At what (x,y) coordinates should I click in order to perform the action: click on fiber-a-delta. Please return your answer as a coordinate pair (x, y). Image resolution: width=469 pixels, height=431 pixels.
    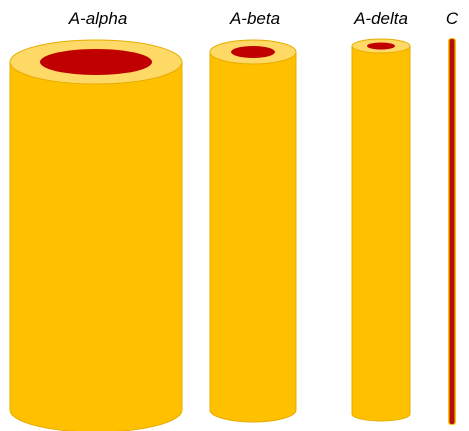
    Looking at the image, I should click on (381, 230).